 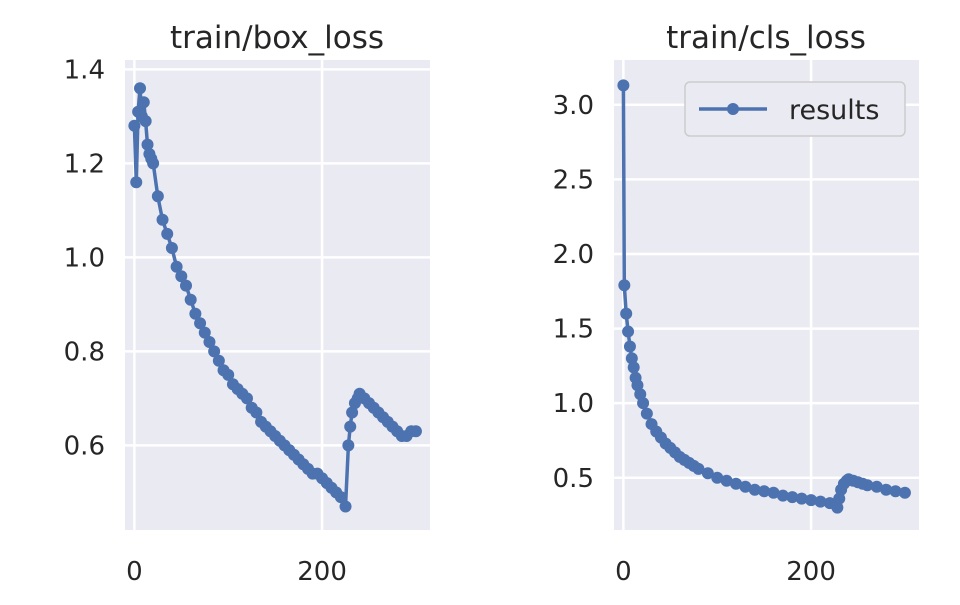 I want to click on legend-label: results, so click(x=834, y=110).